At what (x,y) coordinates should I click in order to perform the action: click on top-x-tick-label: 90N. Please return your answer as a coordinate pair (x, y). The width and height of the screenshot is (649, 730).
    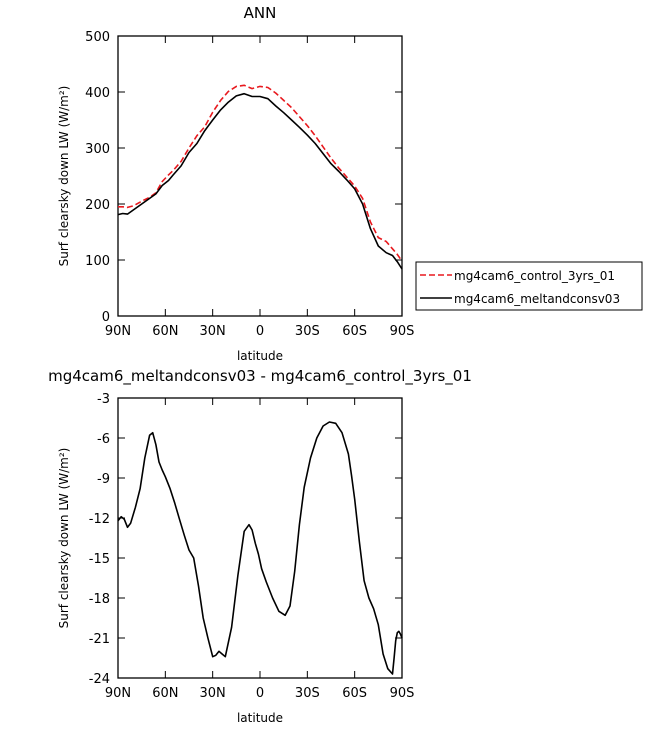
    Looking at the image, I should click on (118, 331).